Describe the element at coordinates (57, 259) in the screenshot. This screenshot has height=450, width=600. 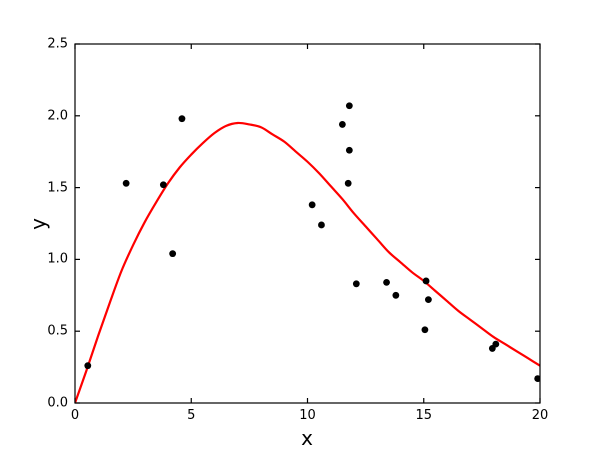
I see `y-tick-label: 1.0` at that location.